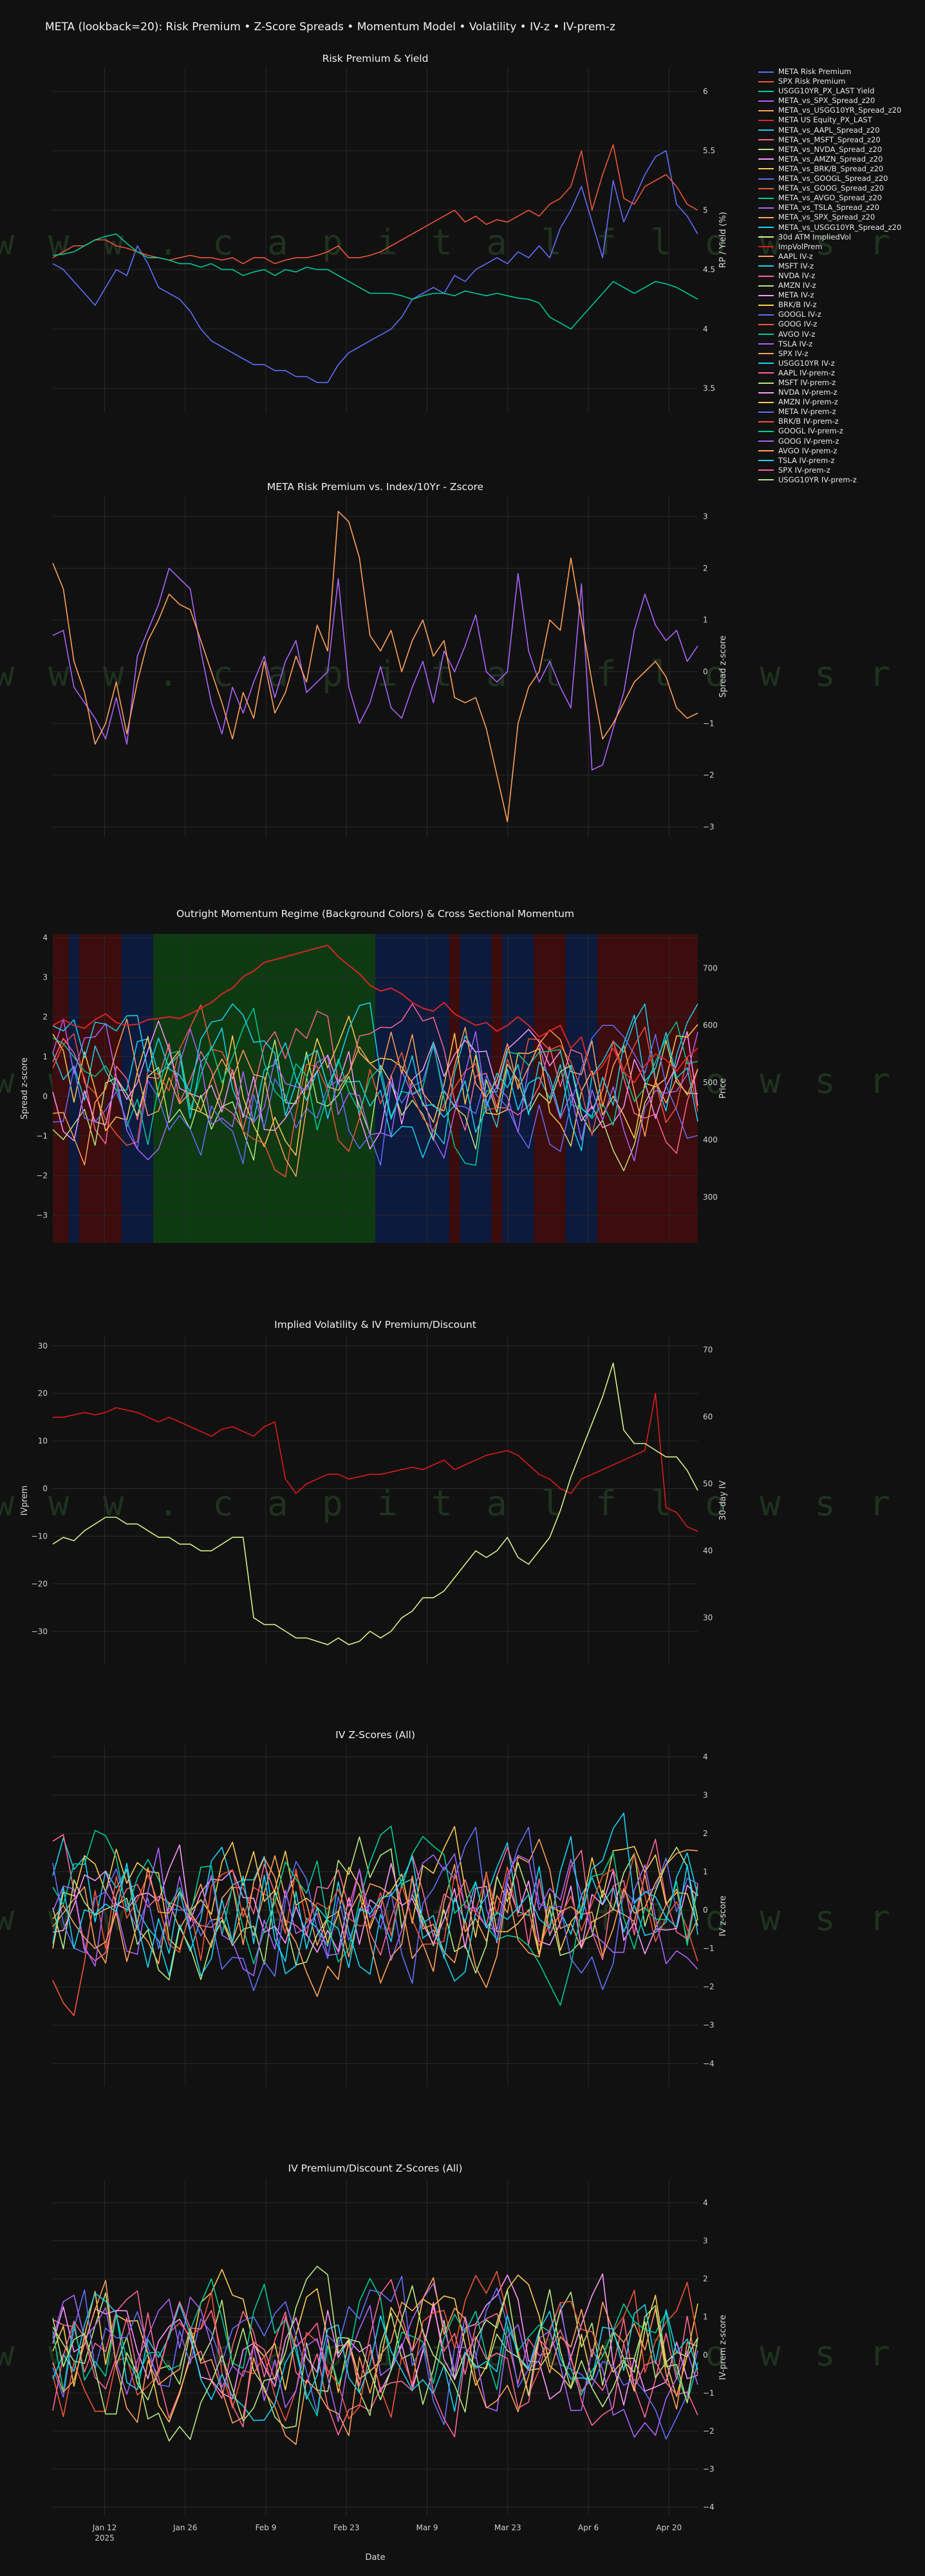 This screenshot has width=925, height=2576. Describe the element at coordinates (840, 334) in the screenshot. I see `legend-item: AVGO IV-z` at that location.